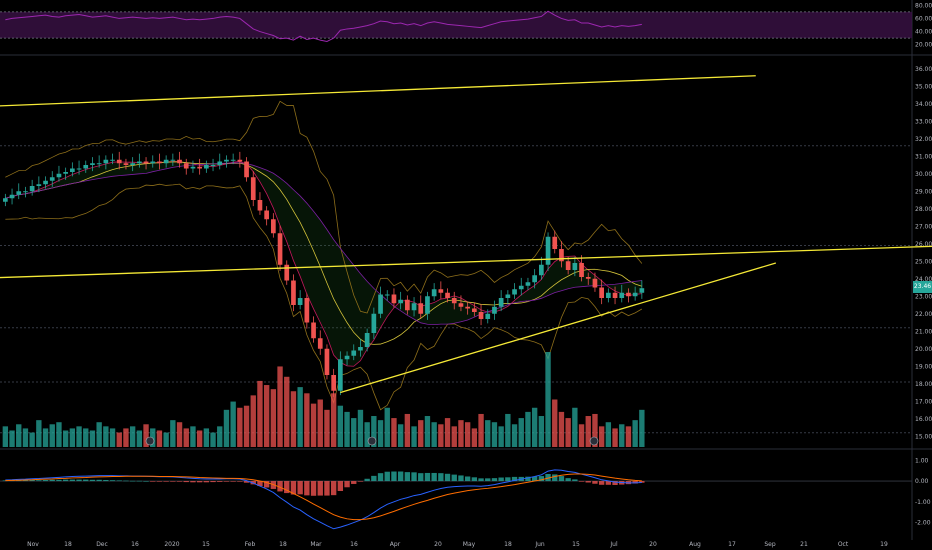 This screenshot has height=550, width=932. I want to click on time-tick-label: 15, so click(206, 544).